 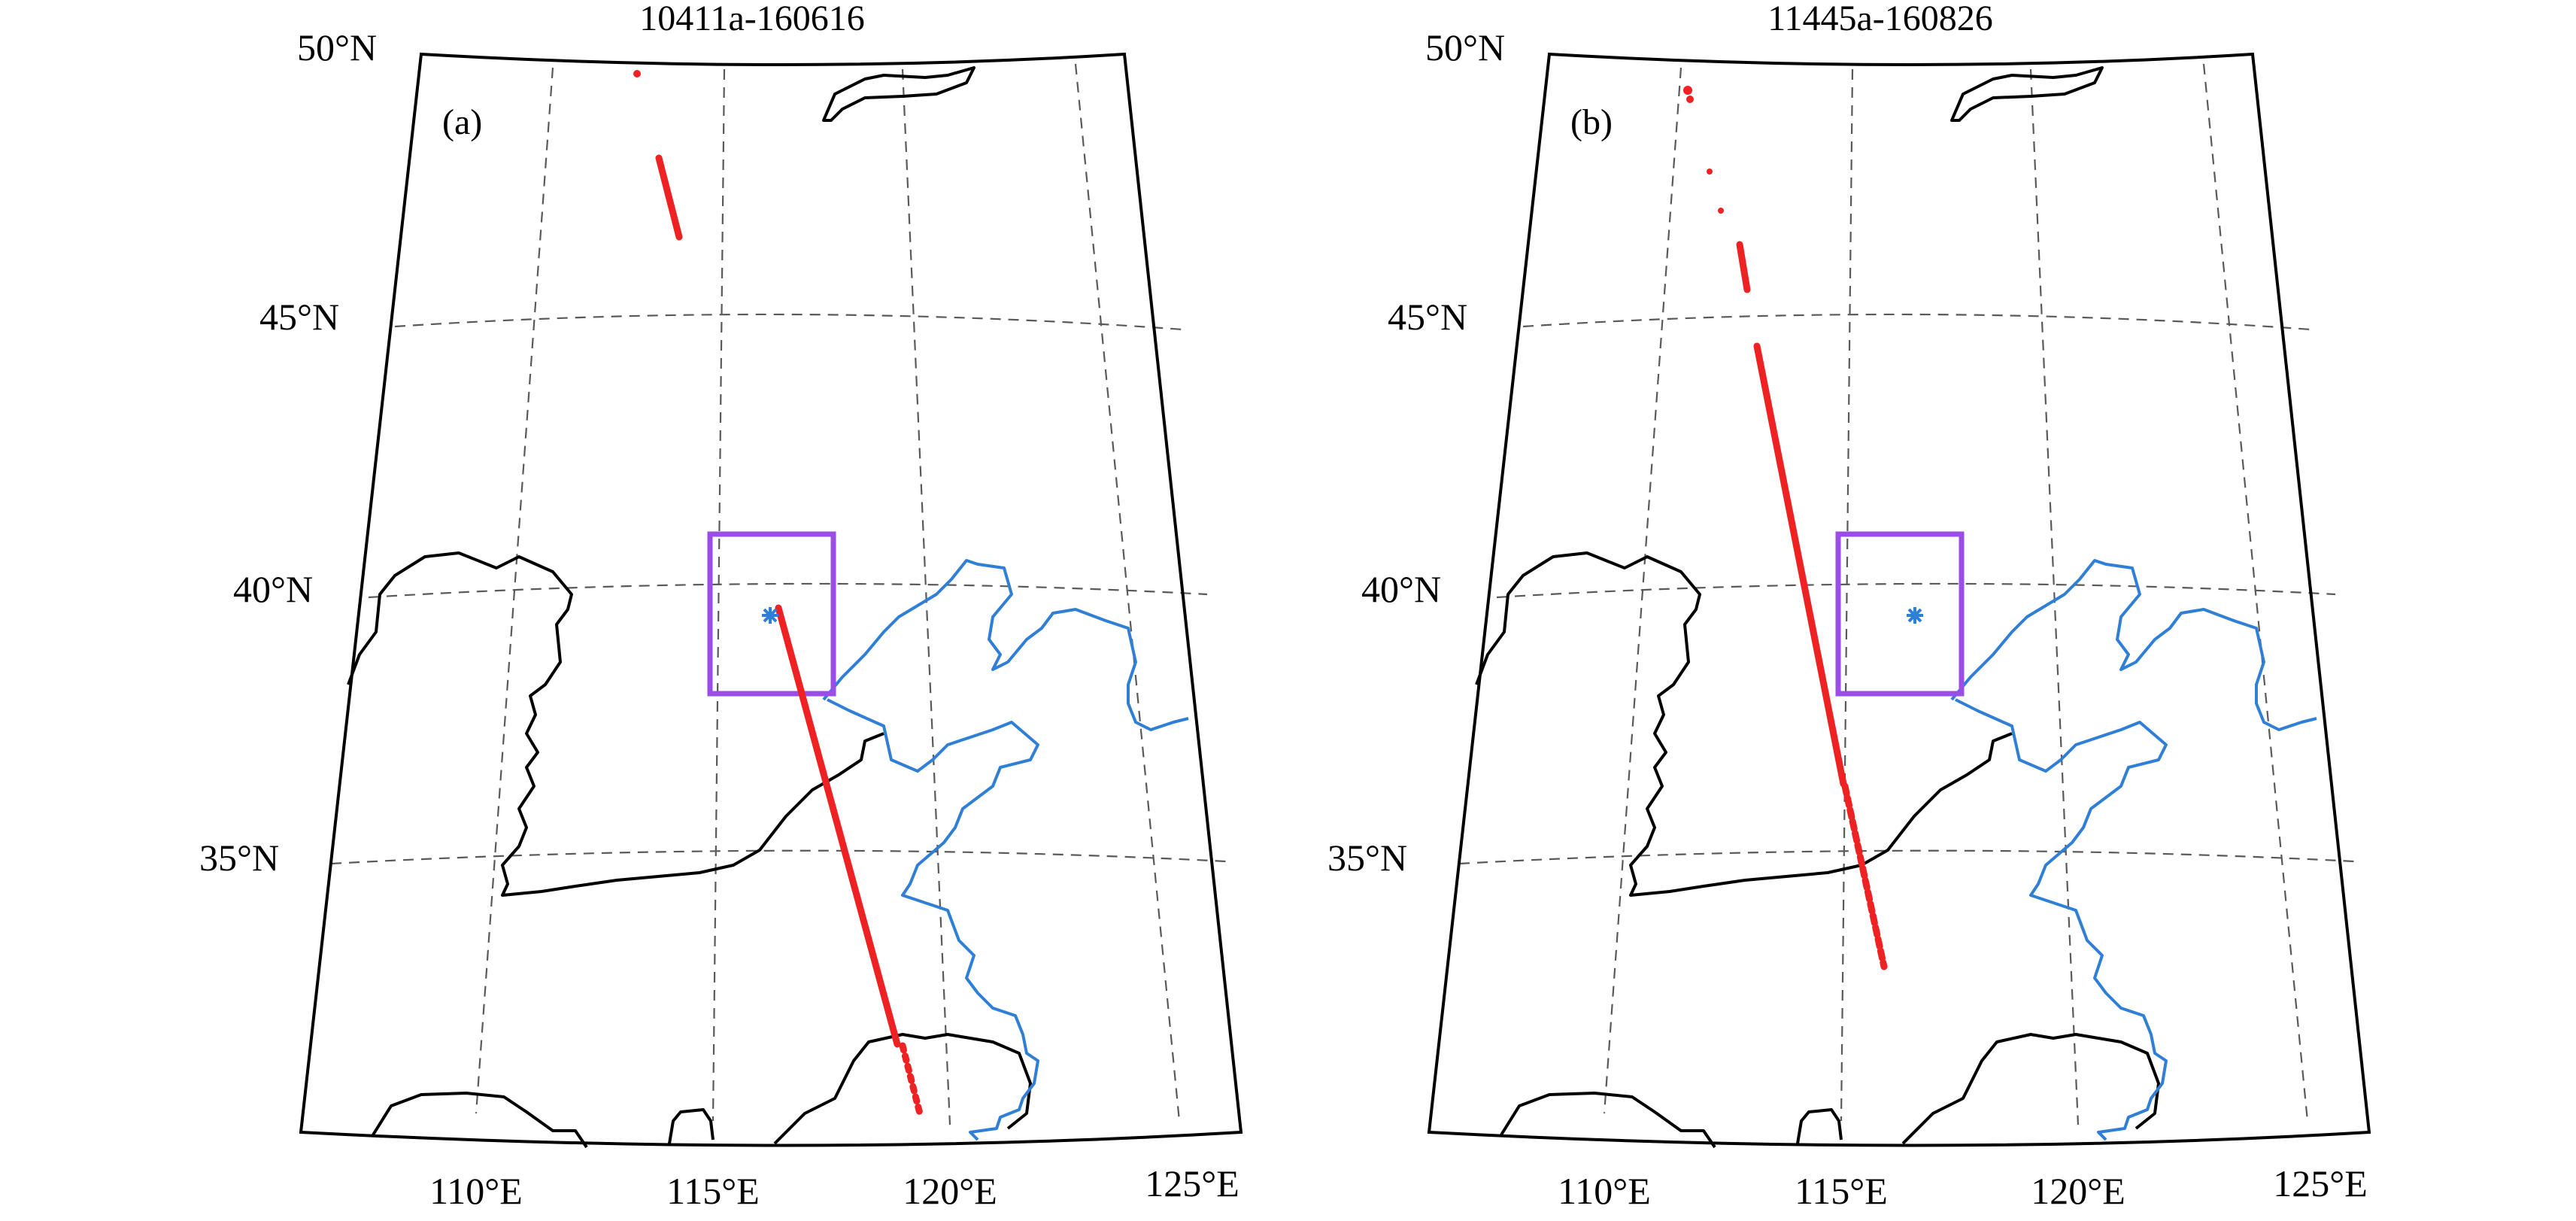 I want to click on panel-b-lat-label-45: 45°N, so click(x=1427, y=317).